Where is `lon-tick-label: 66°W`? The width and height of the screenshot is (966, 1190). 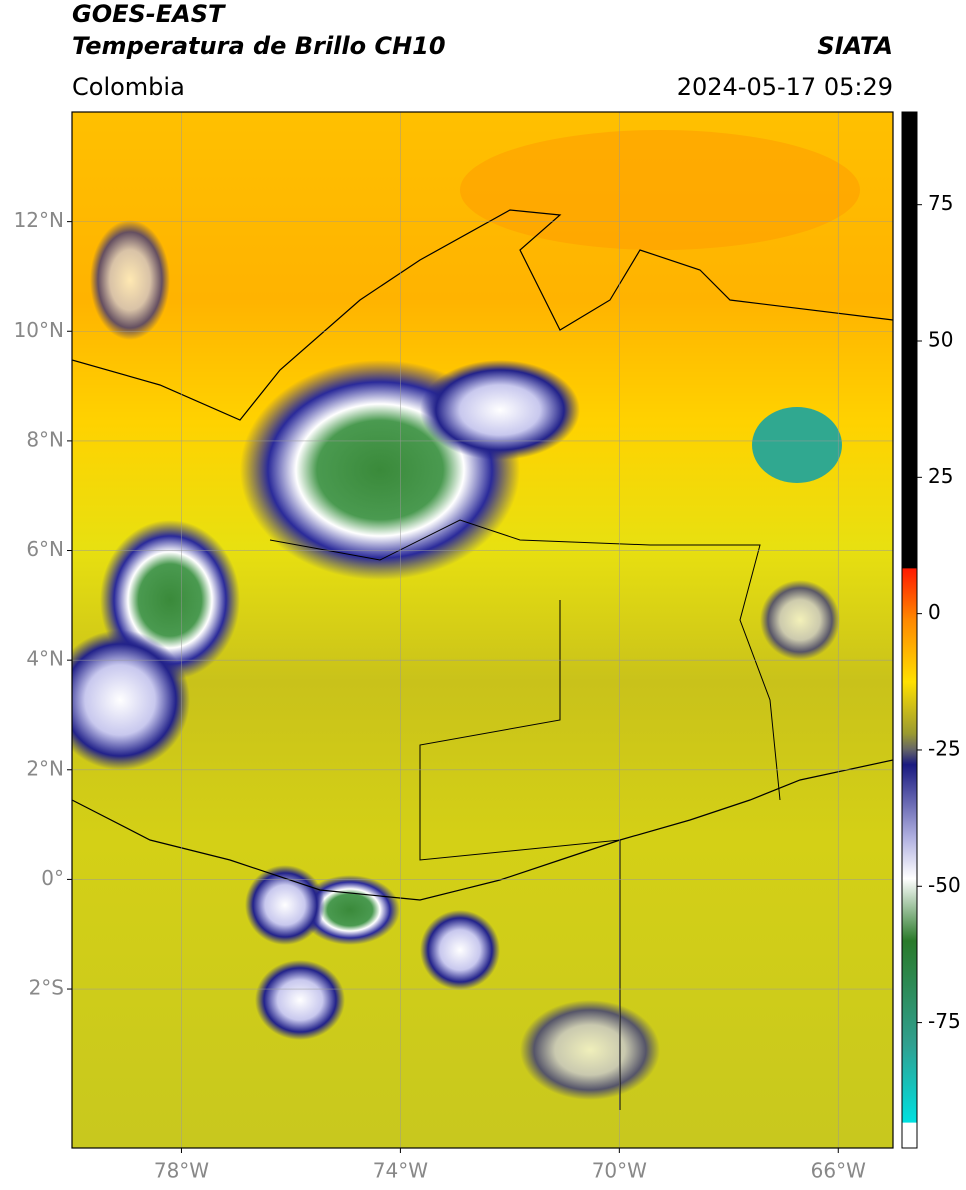
lon-tick-label: 66°W is located at coordinates (838, 1171).